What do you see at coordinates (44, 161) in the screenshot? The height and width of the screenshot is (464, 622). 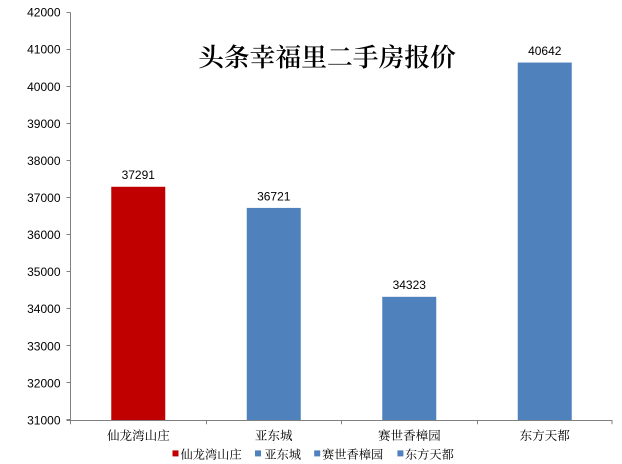 I see `svg-text: 38000` at bounding box center [44, 161].